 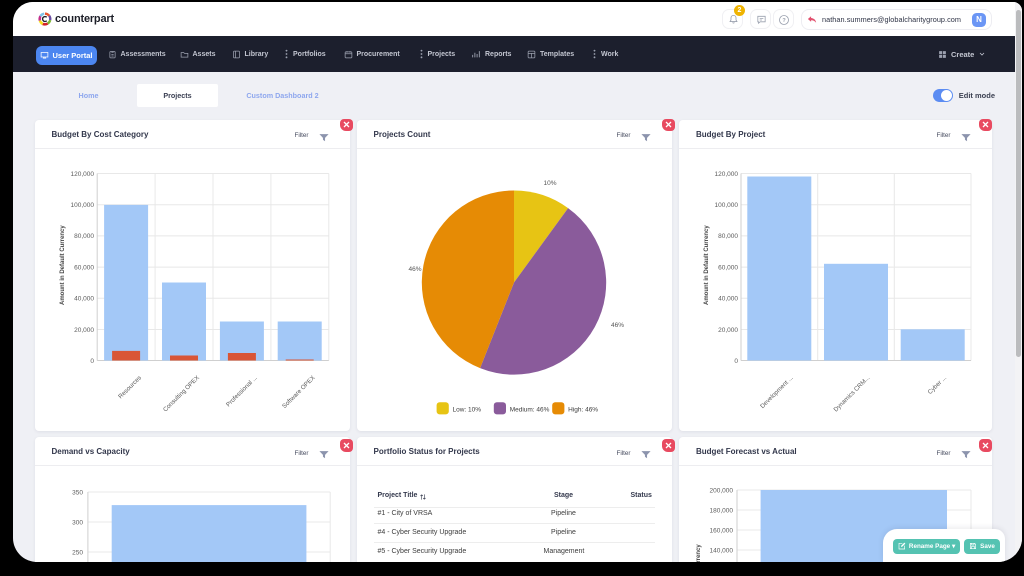 I want to click on svg-text: 350, so click(x=77, y=492).